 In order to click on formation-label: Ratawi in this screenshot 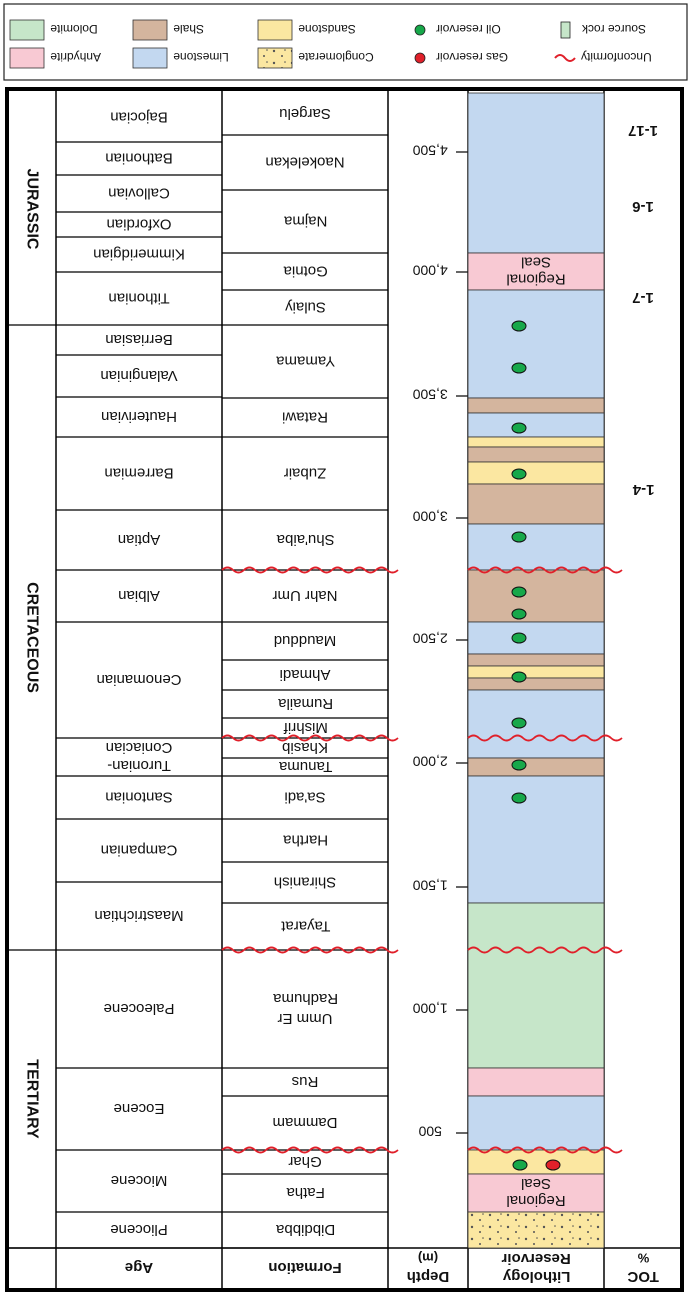, I will do `click(305, 416)`.